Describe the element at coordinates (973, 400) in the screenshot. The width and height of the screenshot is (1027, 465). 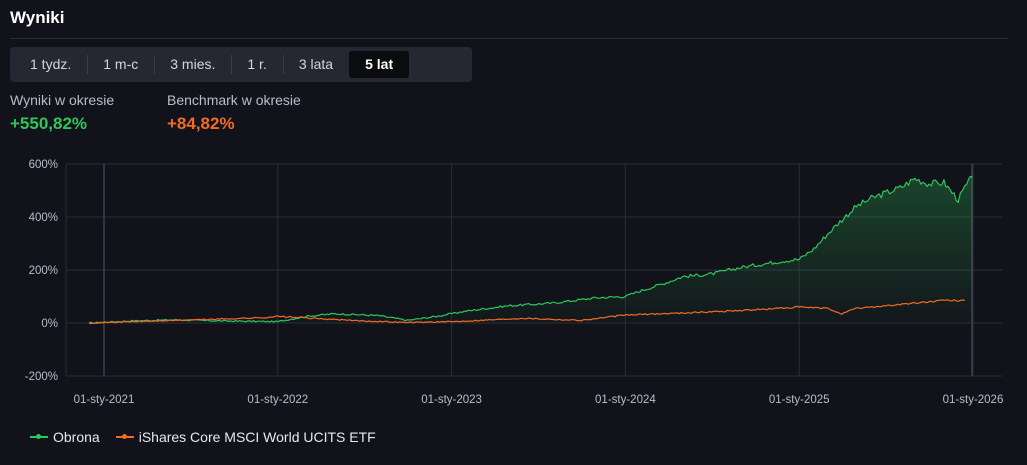
I see `x-tick-label: 01-sty-2026` at that location.